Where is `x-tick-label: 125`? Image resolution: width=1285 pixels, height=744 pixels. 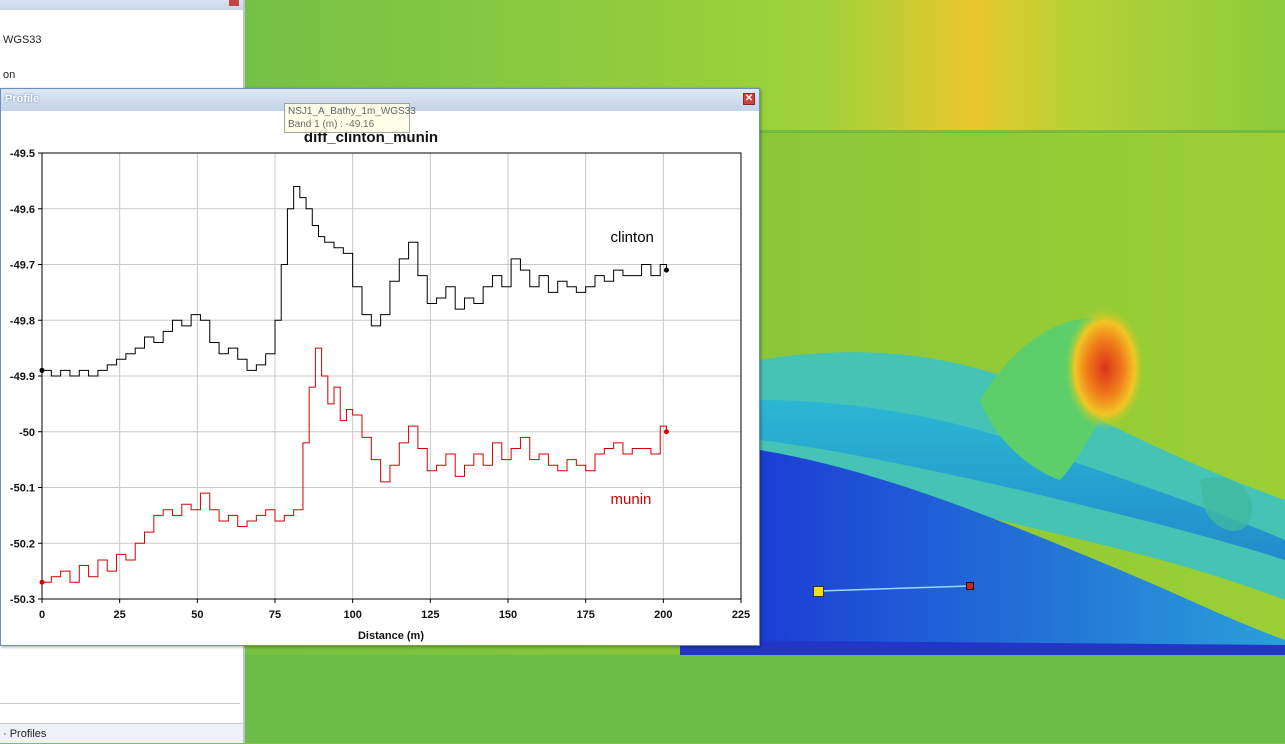
x-tick-label: 125 is located at coordinates (430, 615).